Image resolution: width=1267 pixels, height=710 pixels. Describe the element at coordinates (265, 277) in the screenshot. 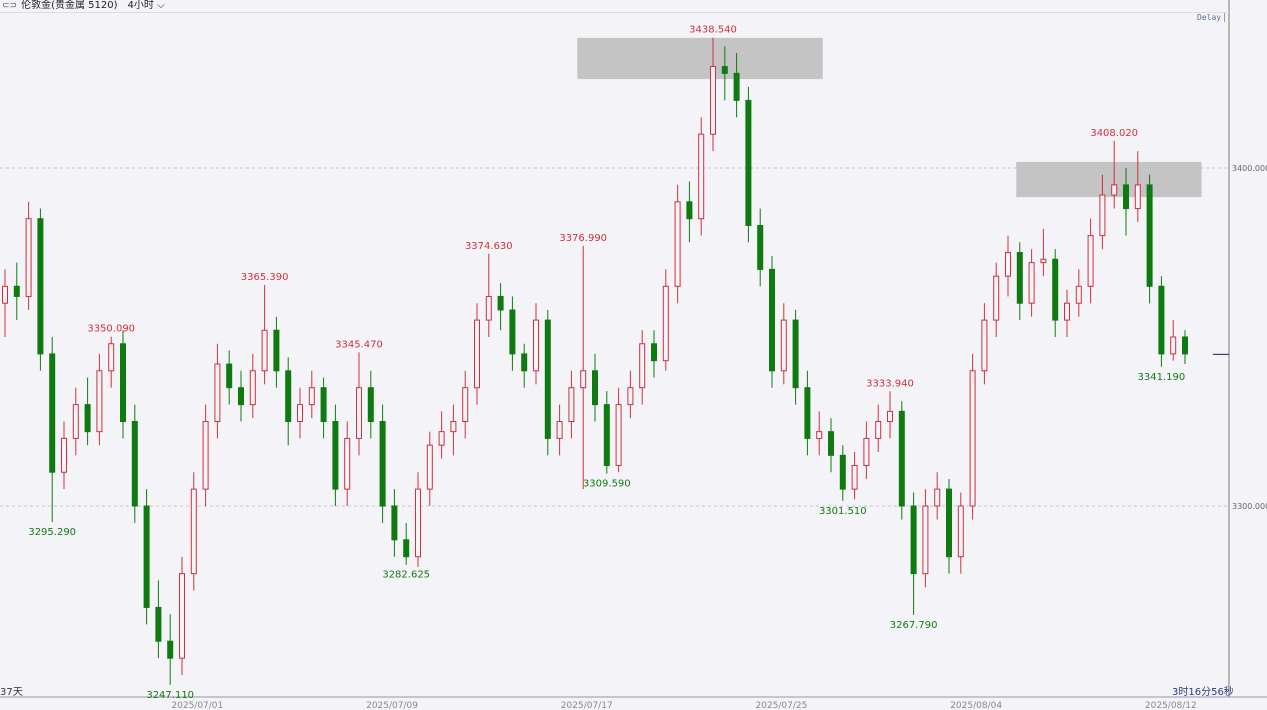

I see `swing-high-label: 3365.390` at that location.